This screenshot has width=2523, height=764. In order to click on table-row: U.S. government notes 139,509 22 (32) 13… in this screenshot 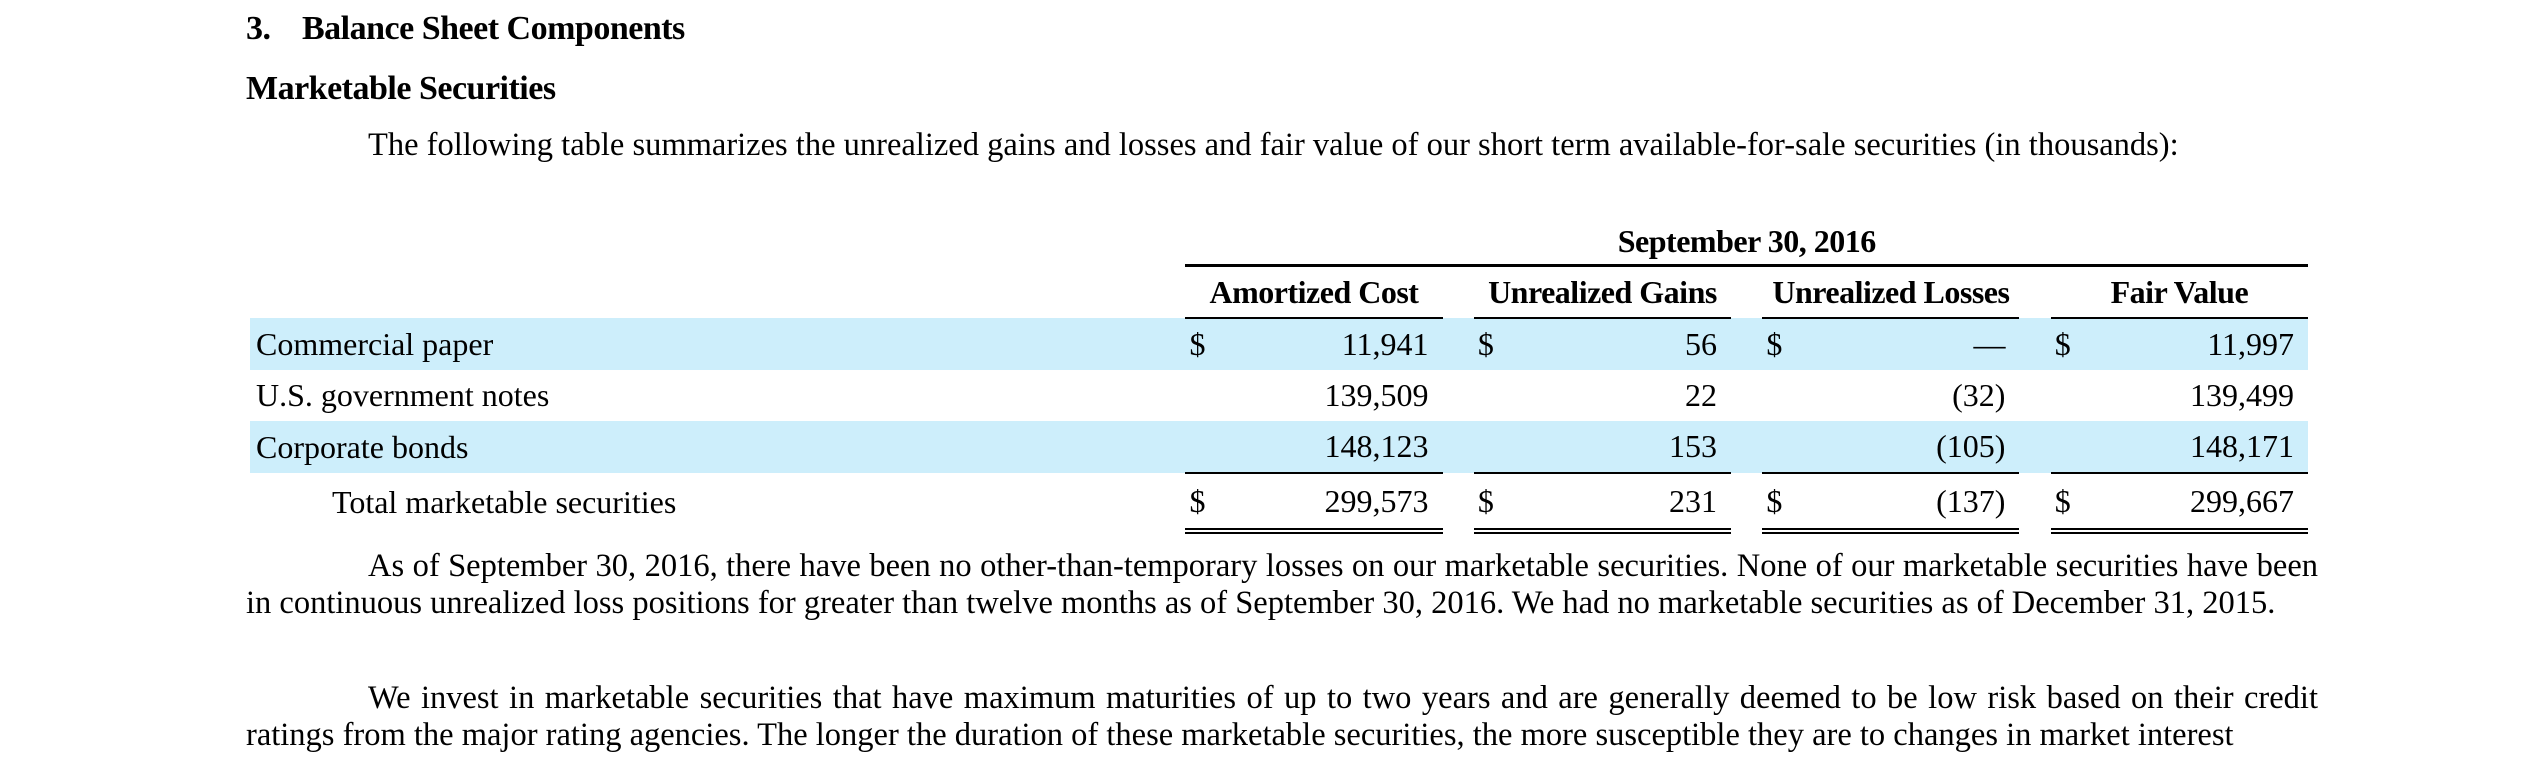, I will do `click(1279, 395)`.